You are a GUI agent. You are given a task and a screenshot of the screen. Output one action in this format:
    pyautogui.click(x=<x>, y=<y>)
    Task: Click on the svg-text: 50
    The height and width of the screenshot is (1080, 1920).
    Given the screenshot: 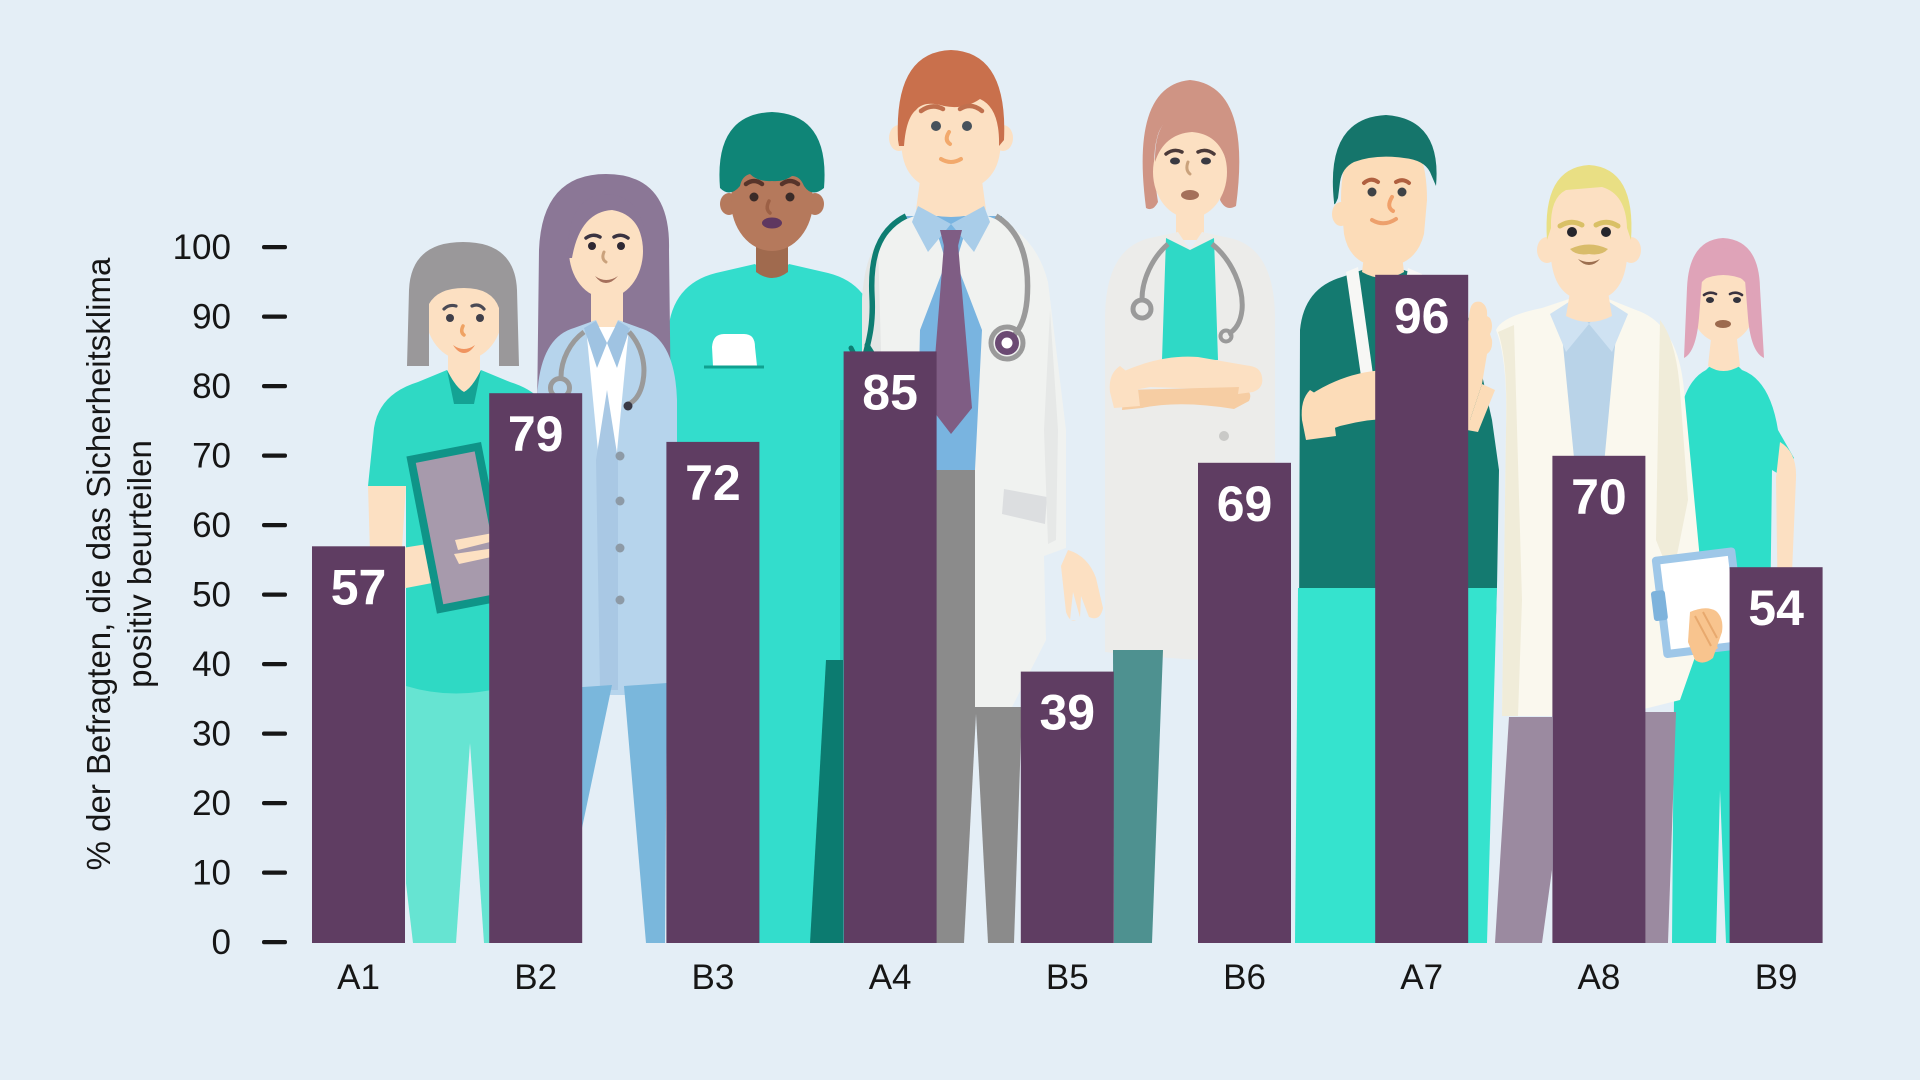 What is the action you would take?
    pyautogui.click(x=211, y=595)
    